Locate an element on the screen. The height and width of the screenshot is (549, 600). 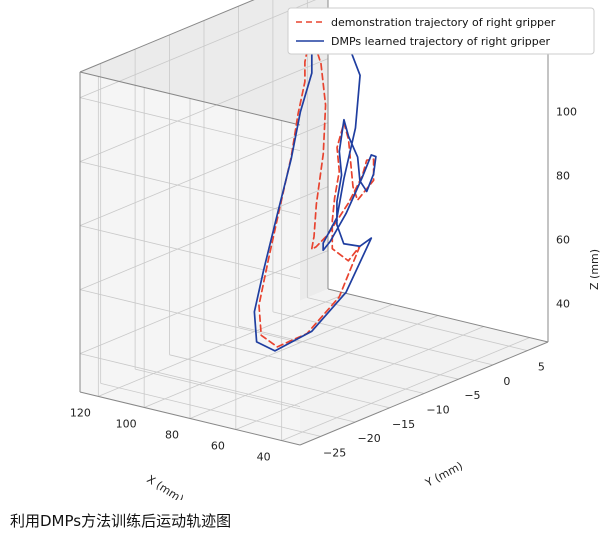
top-right-edge is located at coordinates (167, 36).